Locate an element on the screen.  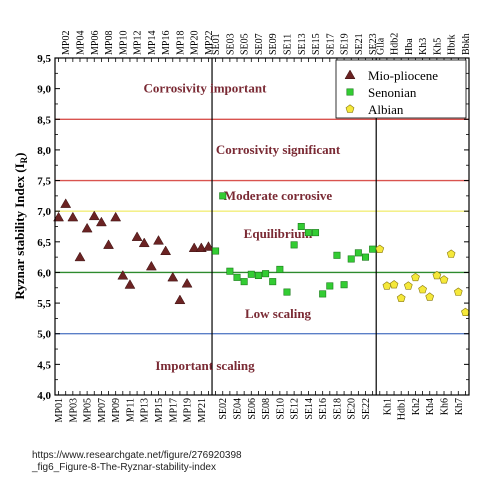
x-tick-label-top: Glla is located at coordinates (380, 46).